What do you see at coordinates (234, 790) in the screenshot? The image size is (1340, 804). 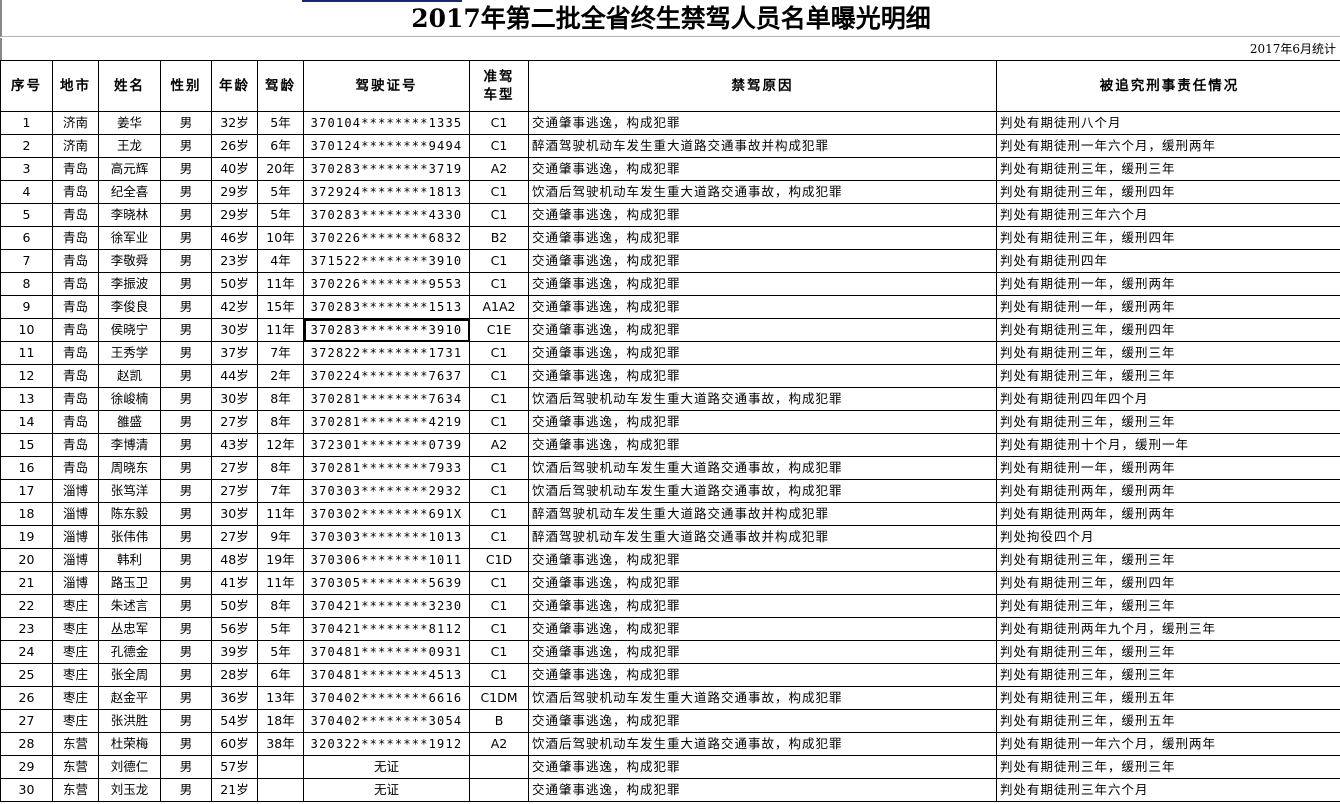 I see `cell-age: 21岁` at bounding box center [234, 790].